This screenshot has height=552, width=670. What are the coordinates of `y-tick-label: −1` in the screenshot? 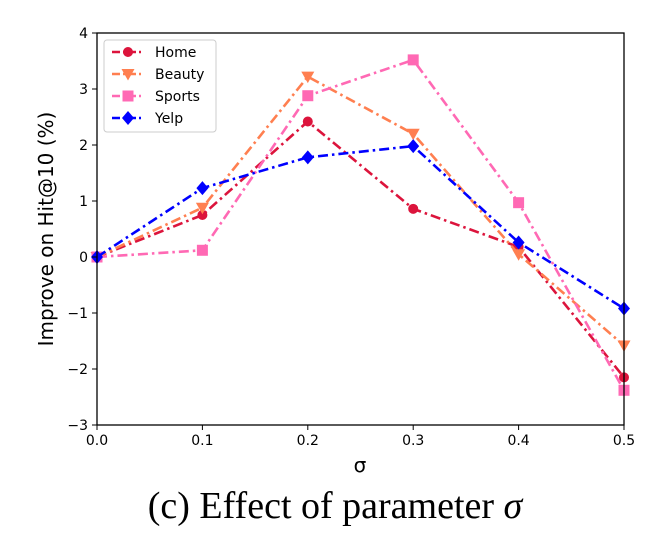 It's located at (77, 314).